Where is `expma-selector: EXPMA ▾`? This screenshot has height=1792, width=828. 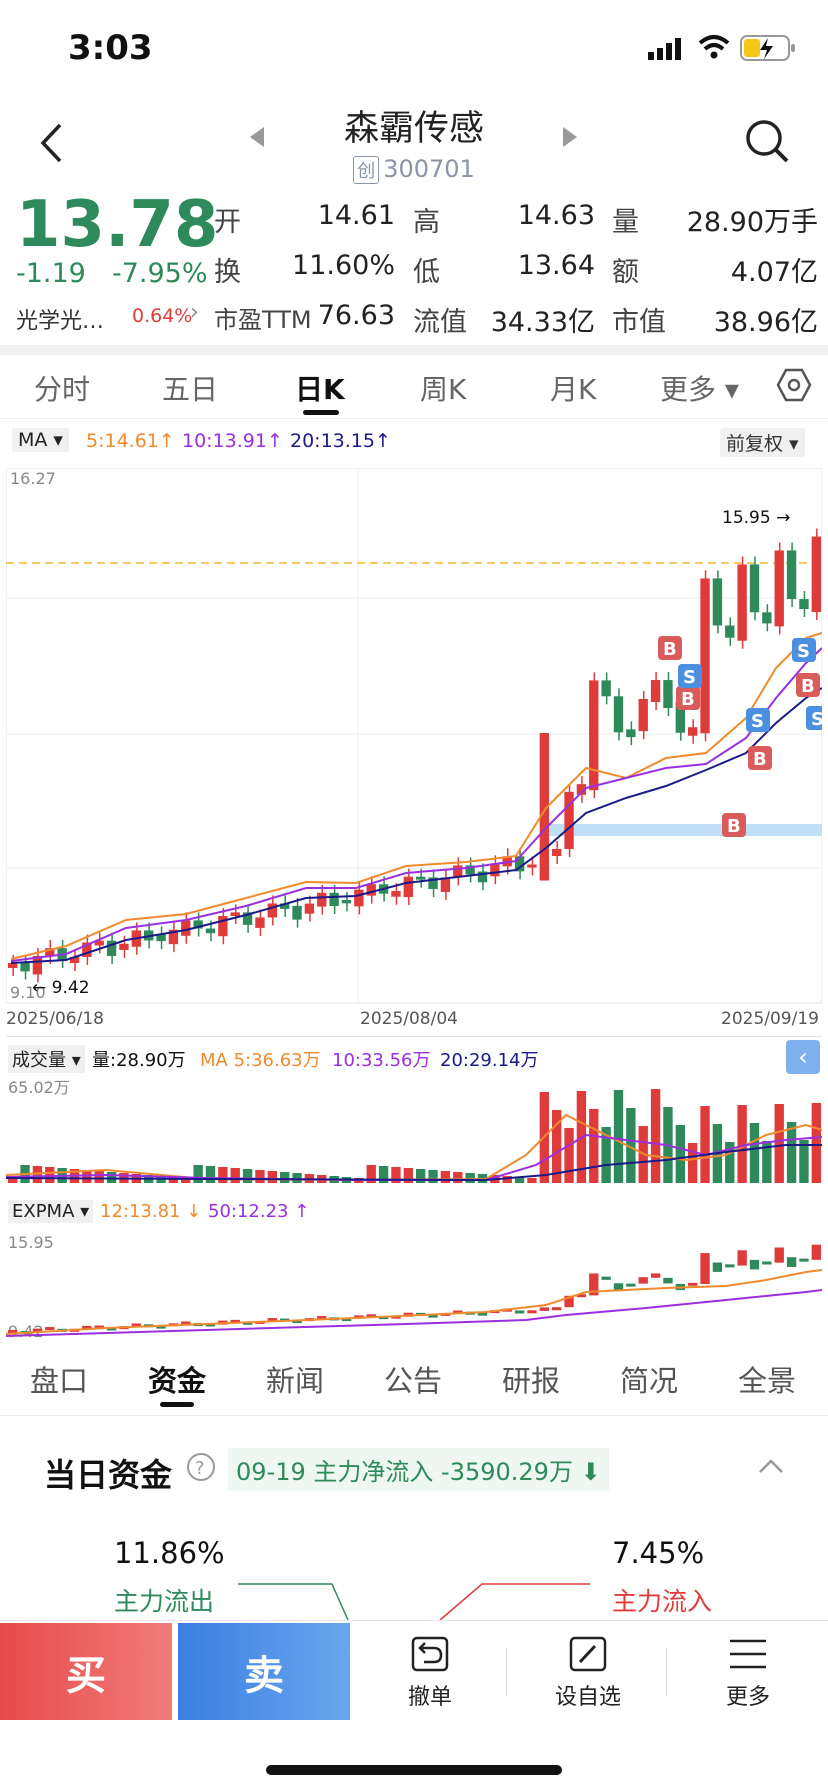
expma-selector: EXPMA ▾ is located at coordinates (51, 1211).